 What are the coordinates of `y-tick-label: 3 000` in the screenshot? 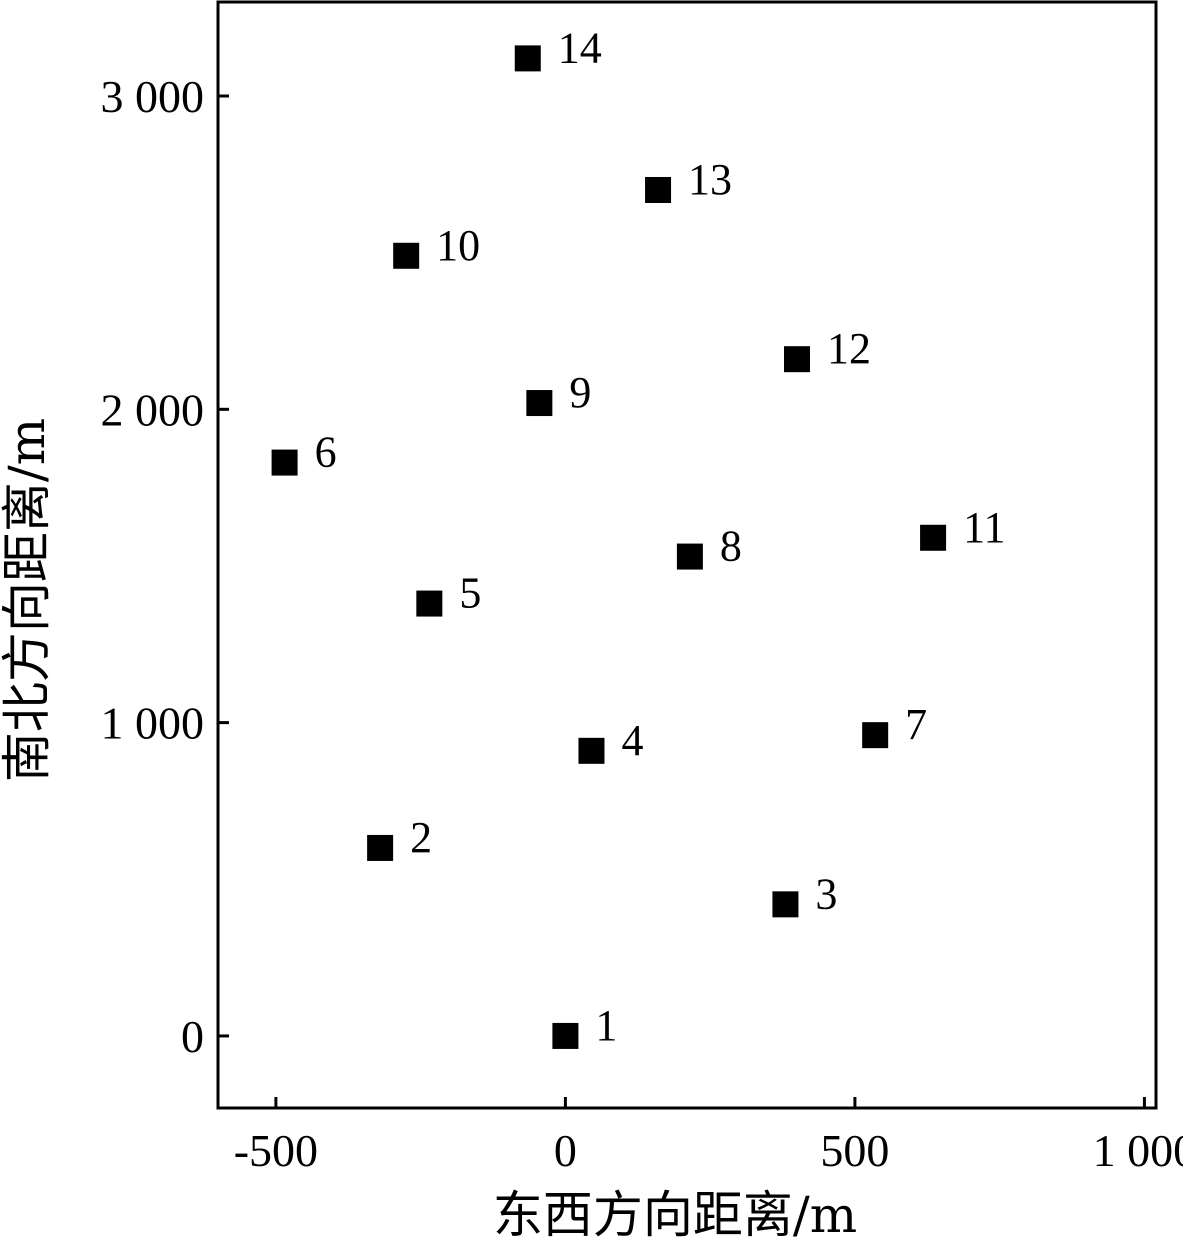 It's located at (153, 96).